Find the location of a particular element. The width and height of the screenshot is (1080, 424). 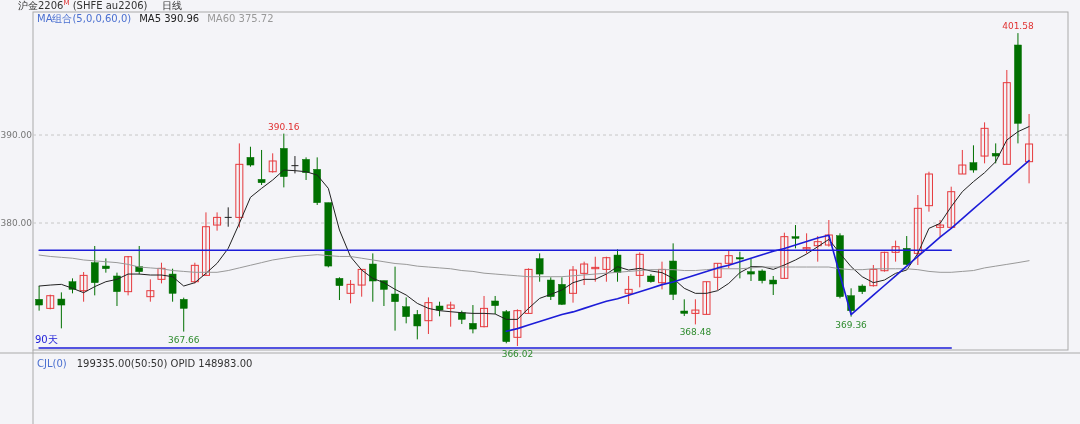

text: MA60 375.72 is located at coordinates (240, 18).